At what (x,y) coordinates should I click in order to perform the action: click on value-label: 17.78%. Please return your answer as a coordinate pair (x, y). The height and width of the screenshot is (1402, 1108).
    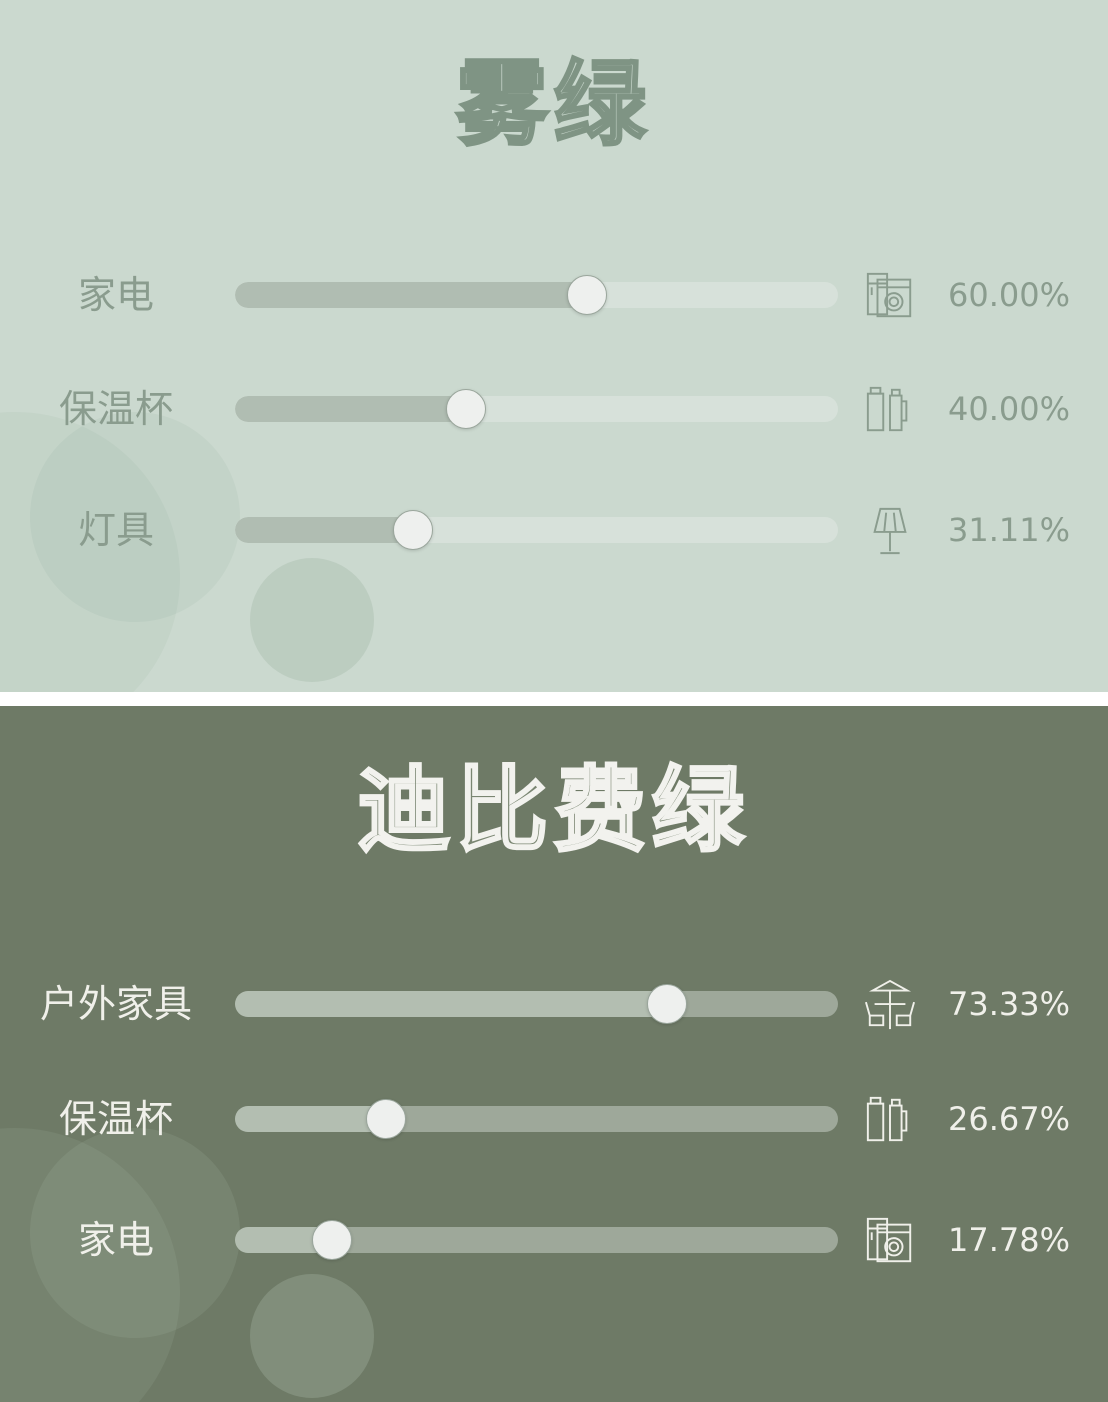
    Looking at the image, I should click on (1008, 1240).